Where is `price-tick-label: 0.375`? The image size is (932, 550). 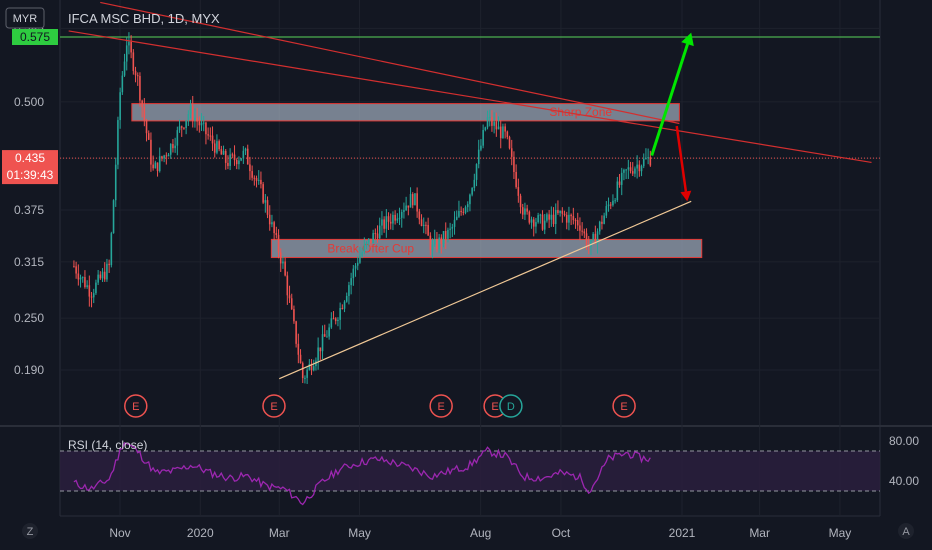 price-tick-label: 0.375 is located at coordinates (29, 210).